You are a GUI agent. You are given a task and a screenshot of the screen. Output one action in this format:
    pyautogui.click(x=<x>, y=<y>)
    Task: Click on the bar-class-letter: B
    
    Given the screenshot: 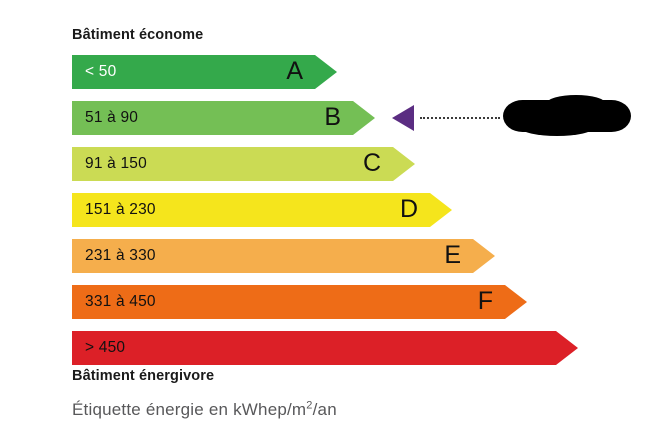 What is the action you would take?
    pyautogui.click(x=332, y=117)
    